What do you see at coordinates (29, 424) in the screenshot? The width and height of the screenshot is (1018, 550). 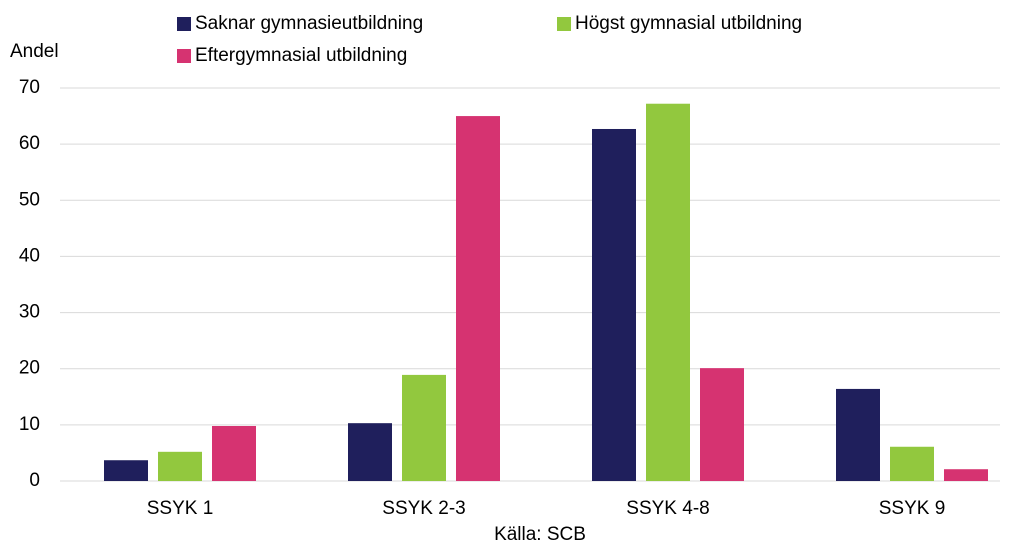 I see `y-tick-label: 10` at bounding box center [29, 424].